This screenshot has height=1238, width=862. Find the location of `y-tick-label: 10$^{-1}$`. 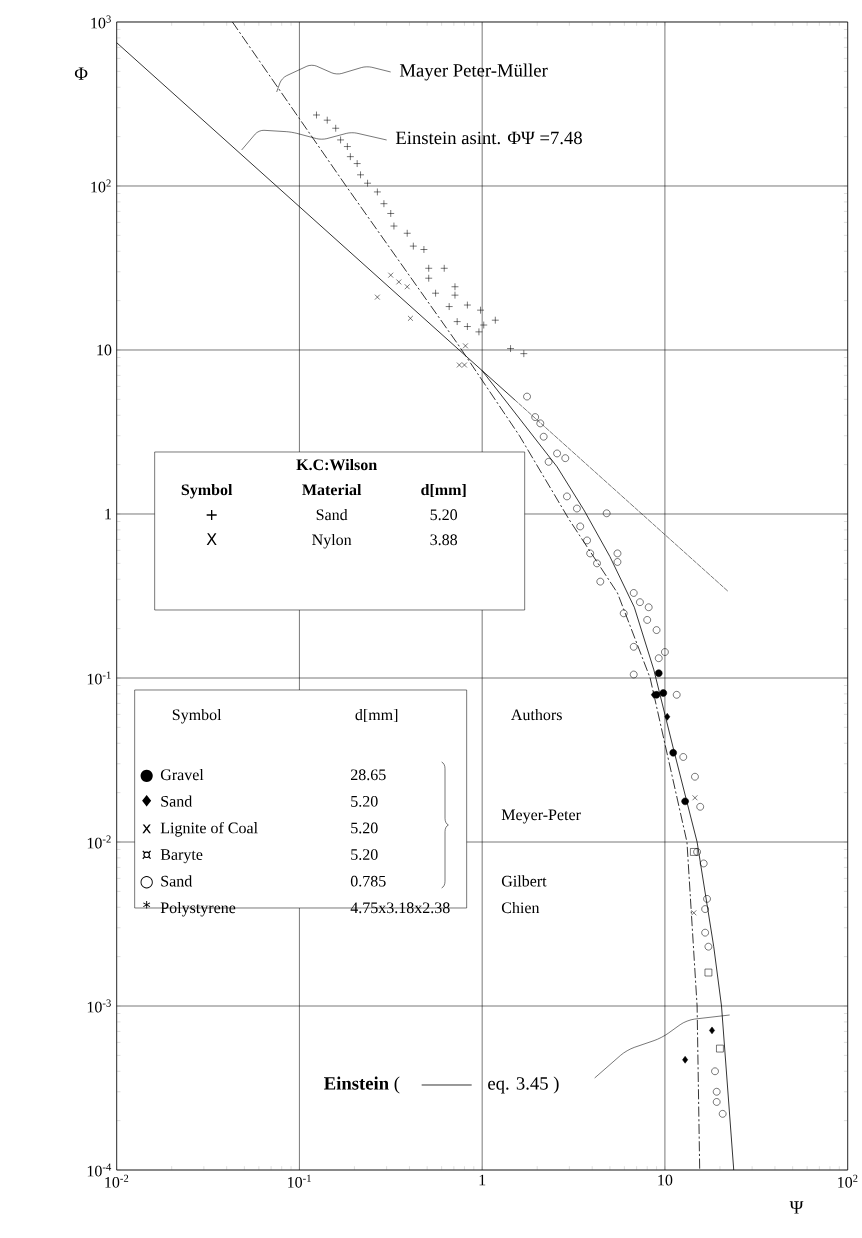

y-tick-label: 10$^{-1}$ is located at coordinates (99, 678).